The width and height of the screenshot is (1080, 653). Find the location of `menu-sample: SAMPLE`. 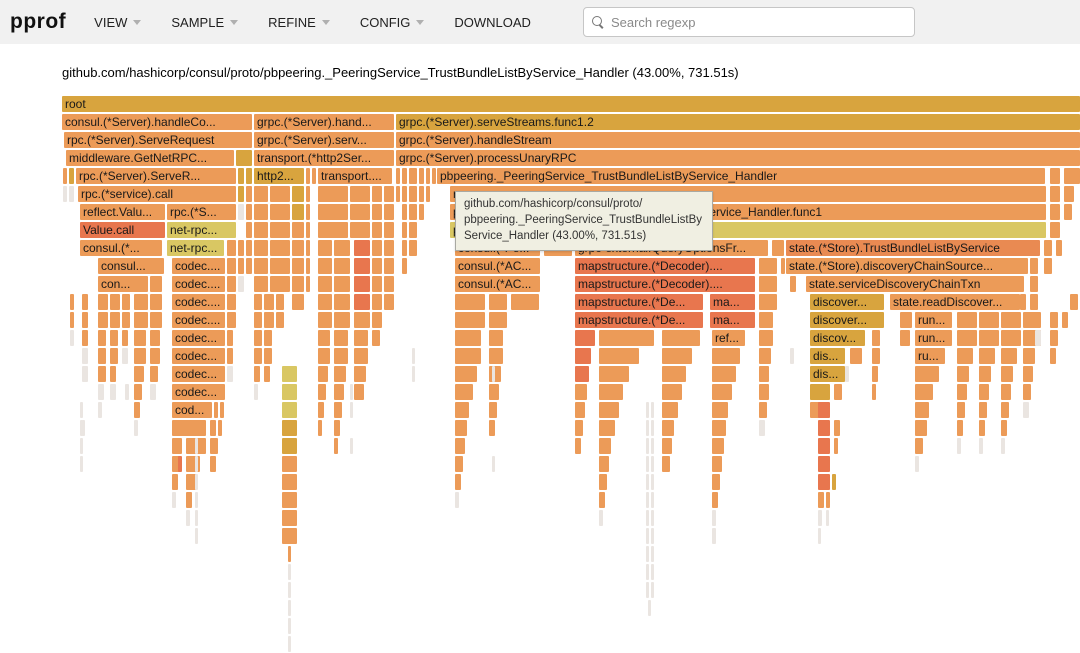

menu-sample: SAMPLE is located at coordinates (205, 22).